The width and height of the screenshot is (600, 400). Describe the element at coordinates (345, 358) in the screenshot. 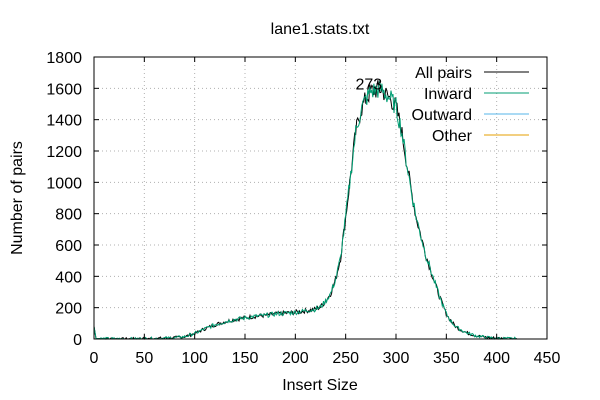

I see `x-tick-label: 250` at that location.